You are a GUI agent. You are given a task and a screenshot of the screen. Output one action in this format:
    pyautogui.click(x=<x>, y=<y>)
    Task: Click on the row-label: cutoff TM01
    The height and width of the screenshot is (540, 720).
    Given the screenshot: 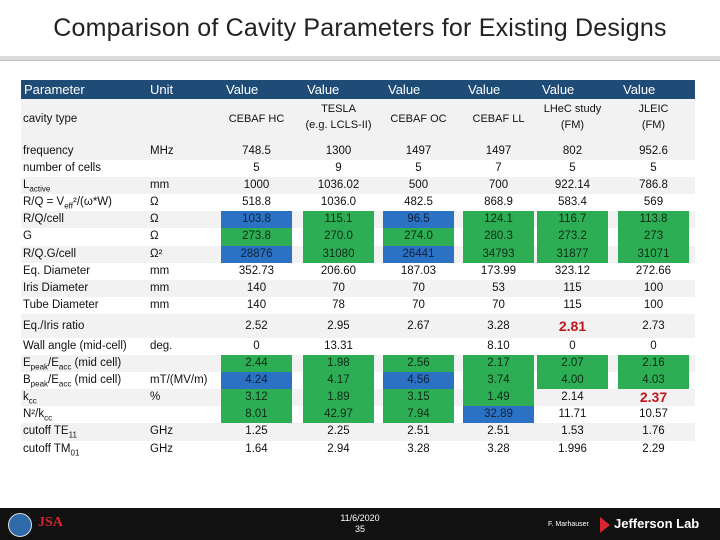 What is the action you would take?
    pyautogui.click(x=51, y=449)
    